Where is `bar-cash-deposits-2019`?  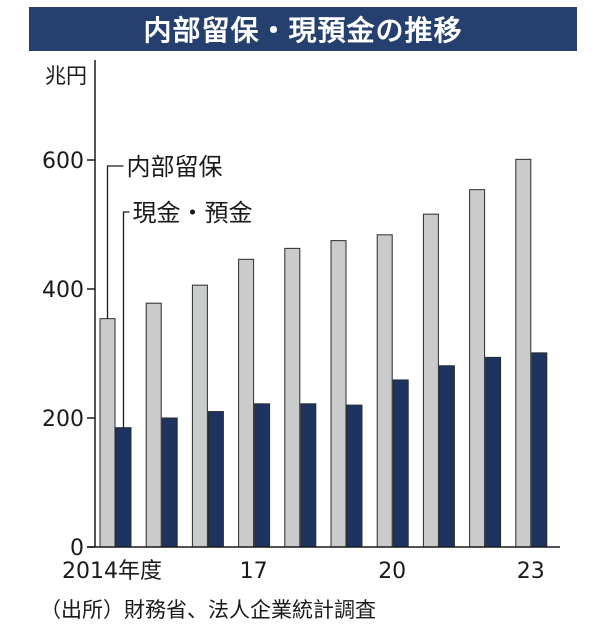 bar-cash-deposits-2019 is located at coordinates (354, 476).